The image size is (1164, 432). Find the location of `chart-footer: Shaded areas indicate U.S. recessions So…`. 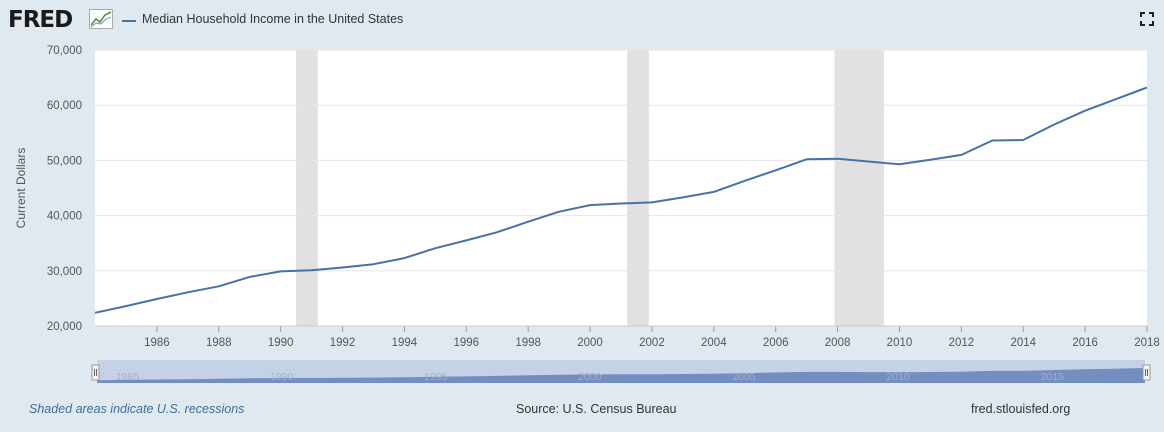

chart-footer: Shaded areas indicate U.S. recessions So… is located at coordinates (582, 409).